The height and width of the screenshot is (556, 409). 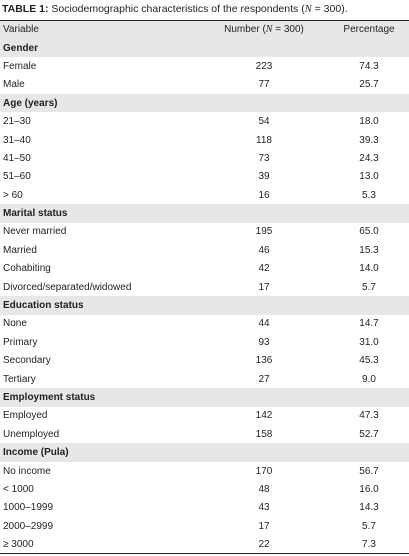 I want to click on section-title: Gender, so click(x=99, y=48).